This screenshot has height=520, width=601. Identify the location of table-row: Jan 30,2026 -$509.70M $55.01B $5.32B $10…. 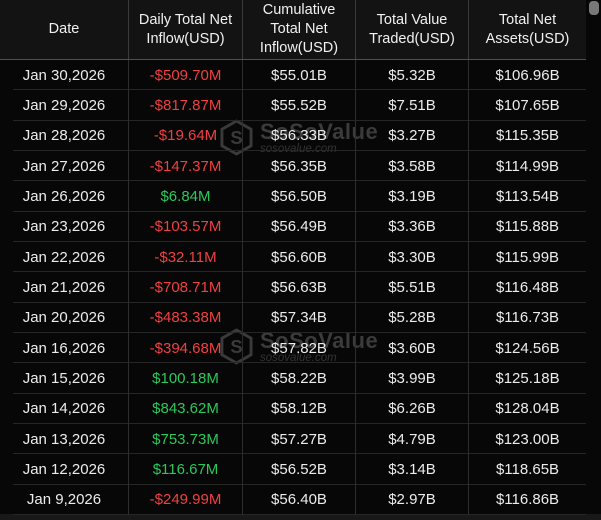
(293, 75).